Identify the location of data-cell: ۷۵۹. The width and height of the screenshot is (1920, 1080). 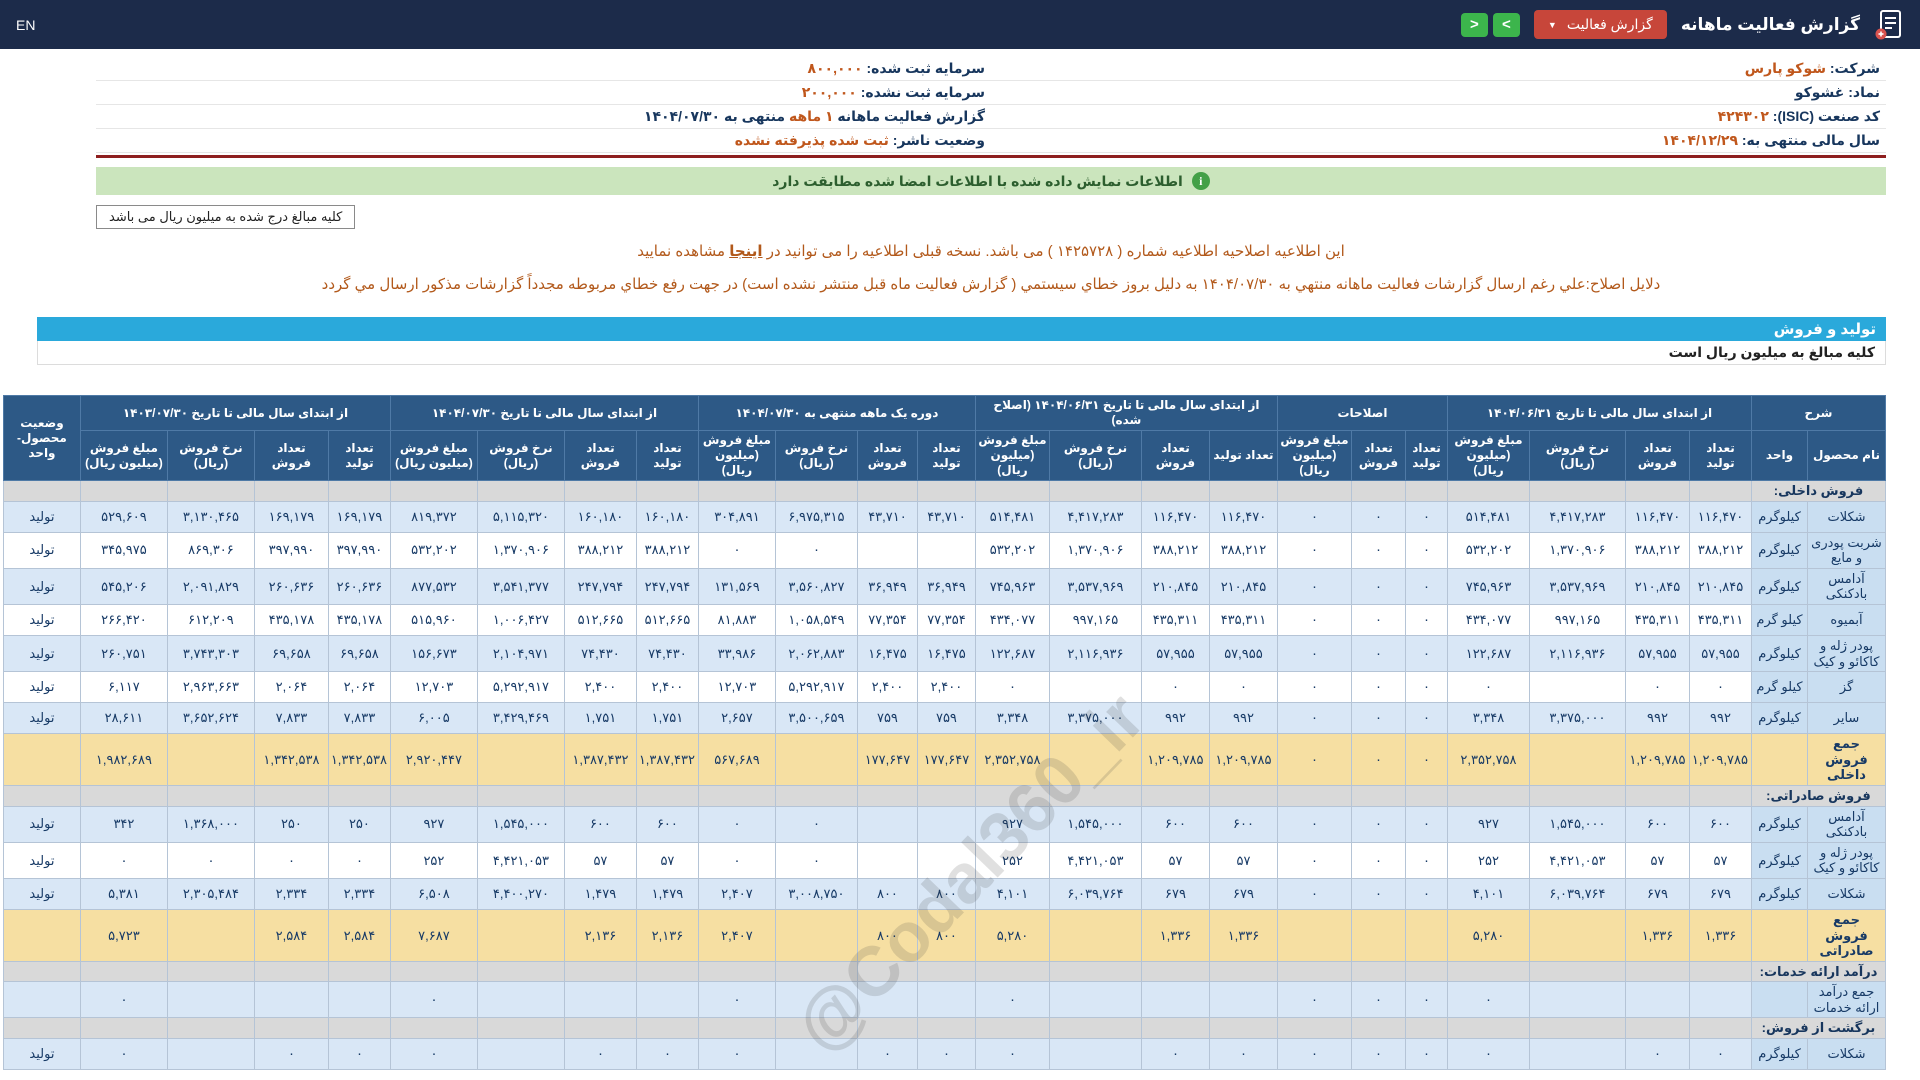
(946, 718).